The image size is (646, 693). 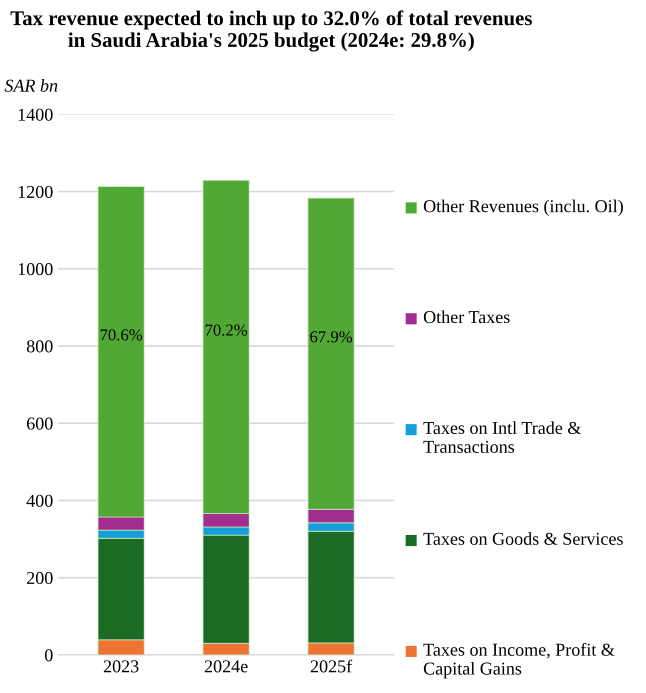 What do you see at coordinates (35, 114) in the screenshot?
I see `y-tick-label: 1400` at bounding box center [35, 114].